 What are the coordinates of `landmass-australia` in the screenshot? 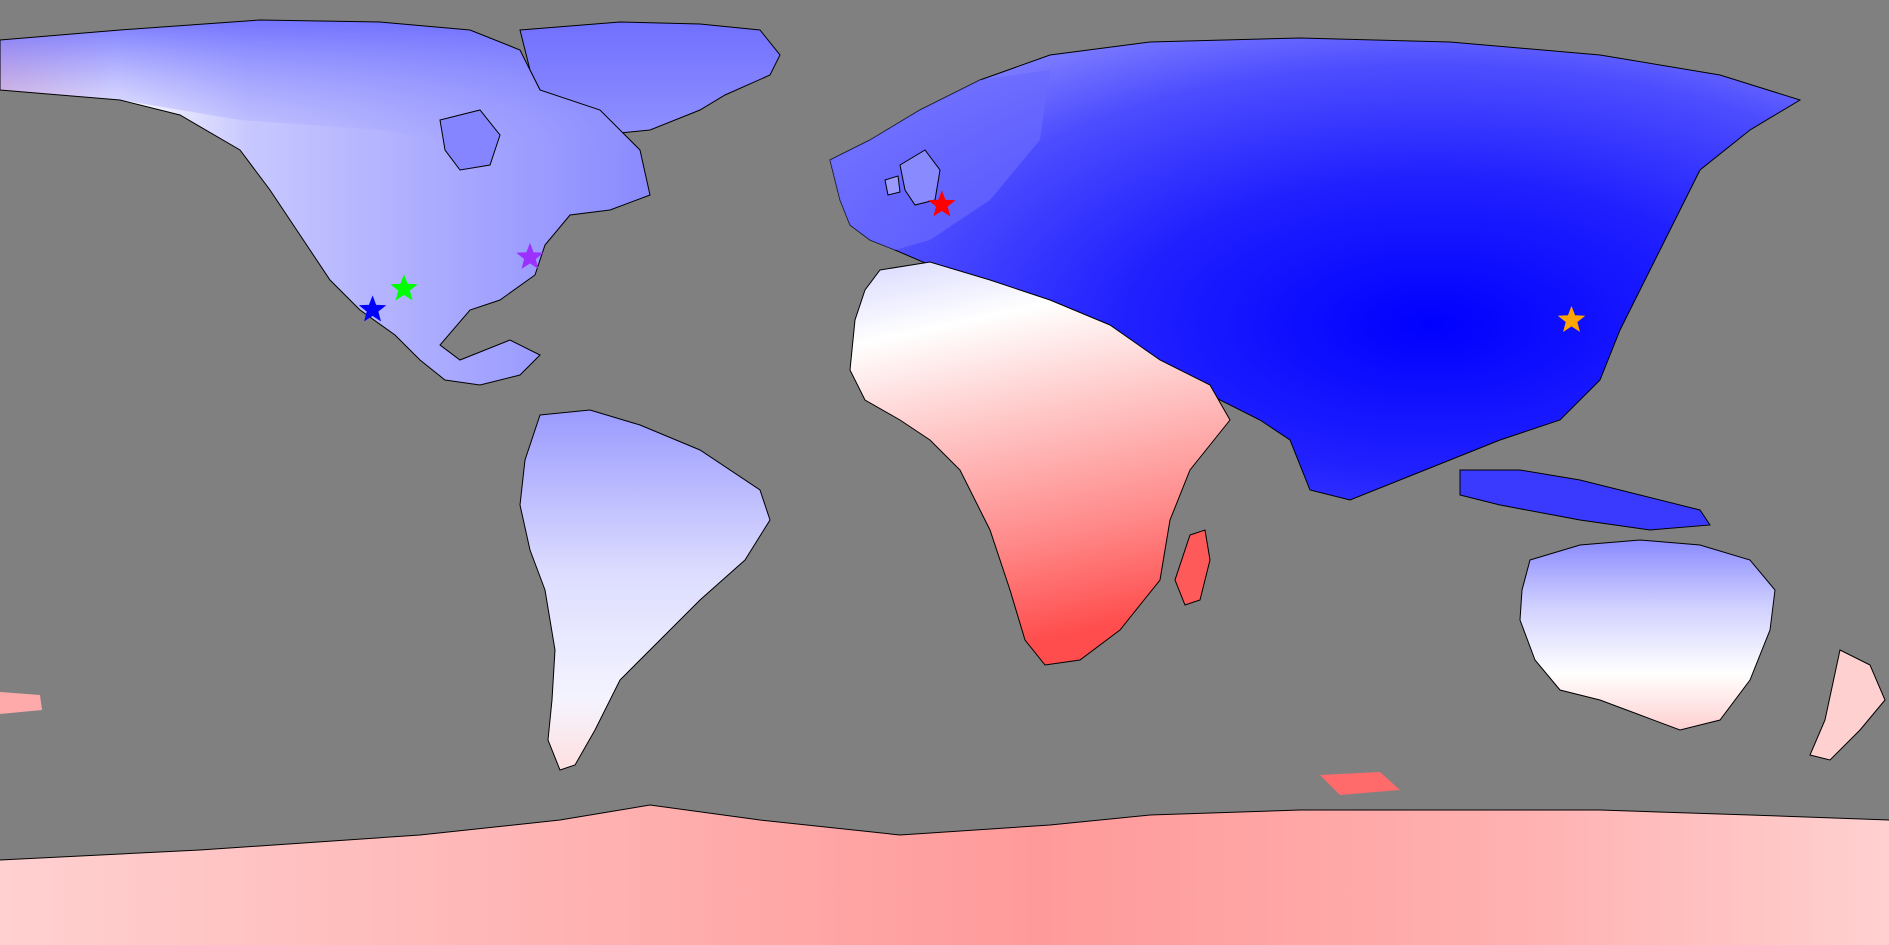 It's located at (1647, 635).